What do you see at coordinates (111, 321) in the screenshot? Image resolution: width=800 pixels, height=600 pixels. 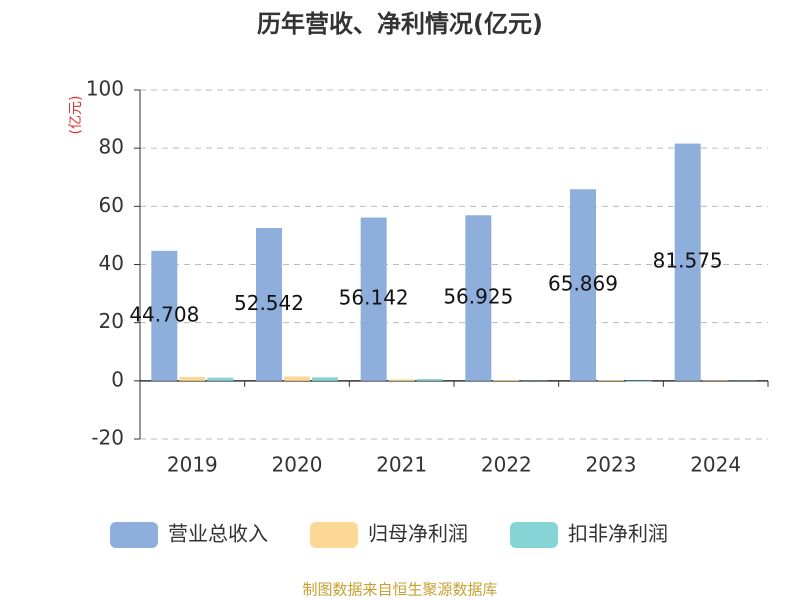 I see `y-tick-label: 20` at bounding box center [111, 321].